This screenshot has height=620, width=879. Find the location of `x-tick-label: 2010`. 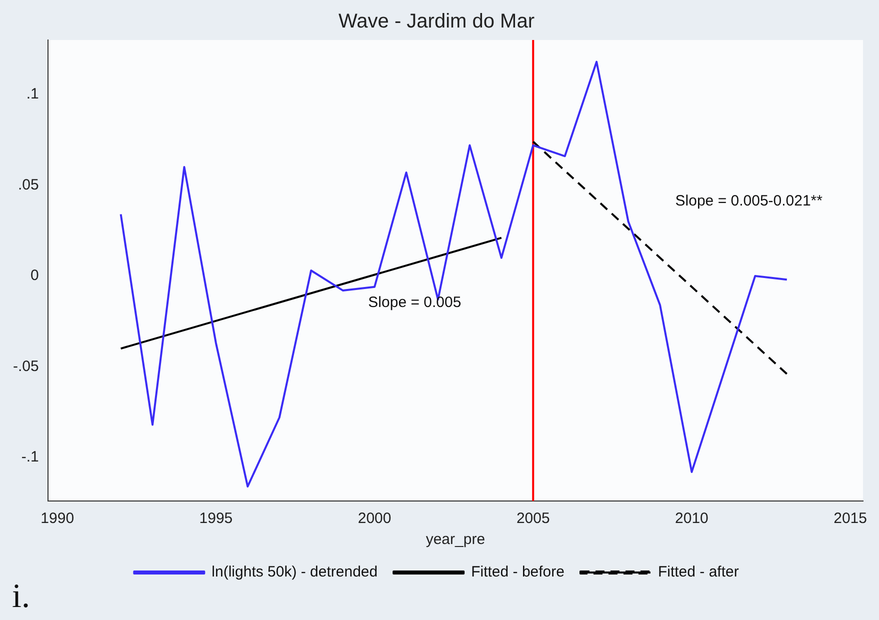

x-tick-label: 2010 is located at coordinates (691, 519).